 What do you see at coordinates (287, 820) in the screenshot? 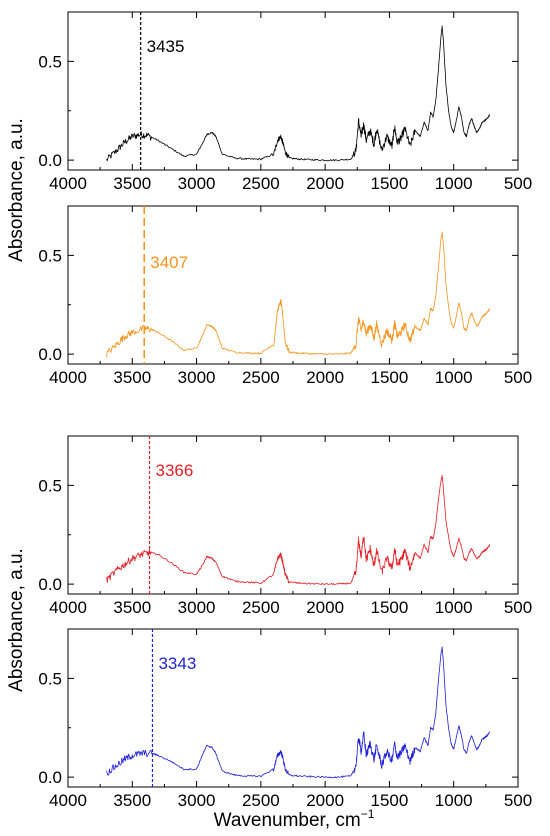
I see `x-axis-title-text: Wavenumber, cm` at bounding box center [287, 820].